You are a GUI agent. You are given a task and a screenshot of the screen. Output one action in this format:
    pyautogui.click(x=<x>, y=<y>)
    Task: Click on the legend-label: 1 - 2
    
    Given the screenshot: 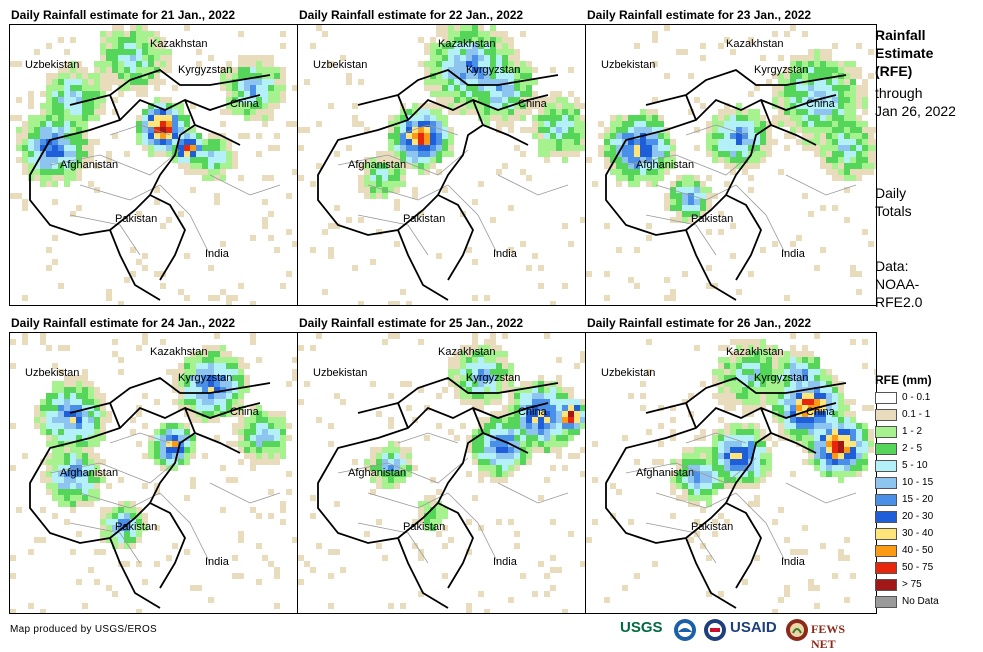 What is the action you would take?
    pyautogui.click(x=912, y=431)
    